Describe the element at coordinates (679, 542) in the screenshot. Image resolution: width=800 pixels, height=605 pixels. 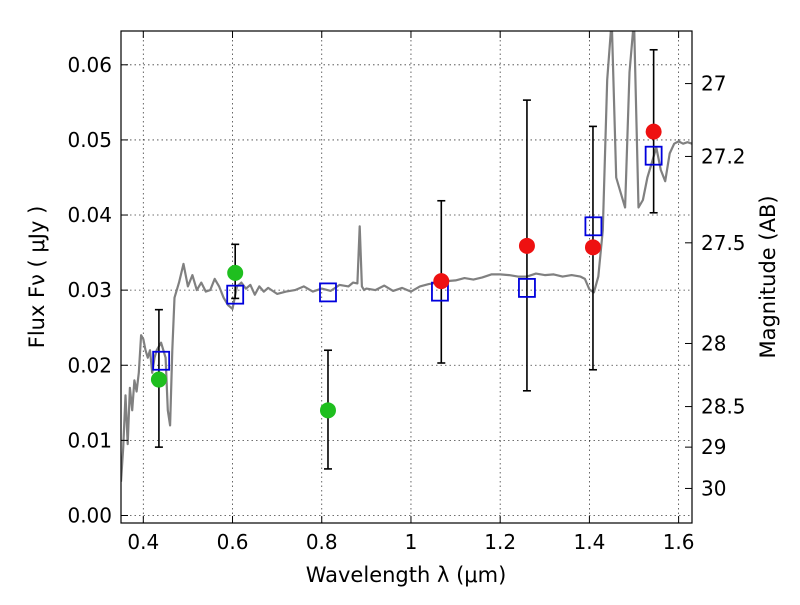
I see `x-tick-label: 1.6` at that location.